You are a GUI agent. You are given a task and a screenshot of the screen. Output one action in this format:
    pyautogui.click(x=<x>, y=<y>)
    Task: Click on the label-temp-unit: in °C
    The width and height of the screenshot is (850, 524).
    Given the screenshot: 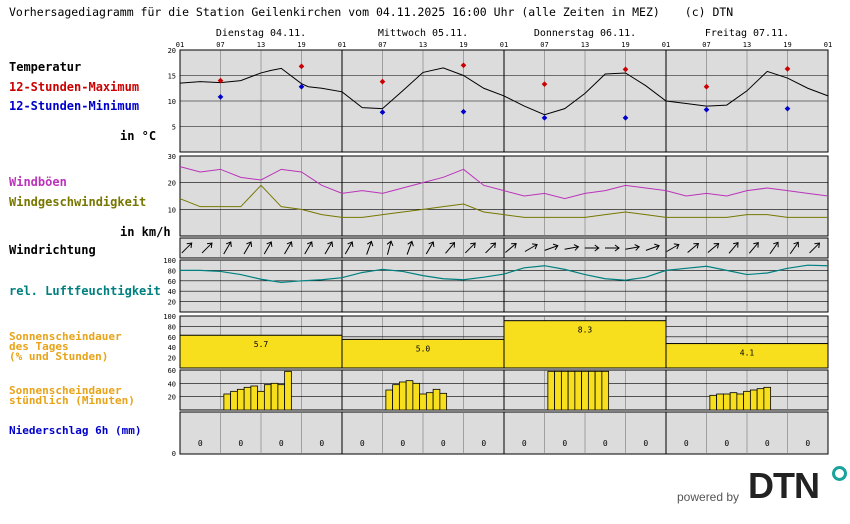 What is the action you would take?
    pyautogui.click(x=138, y=136)
    